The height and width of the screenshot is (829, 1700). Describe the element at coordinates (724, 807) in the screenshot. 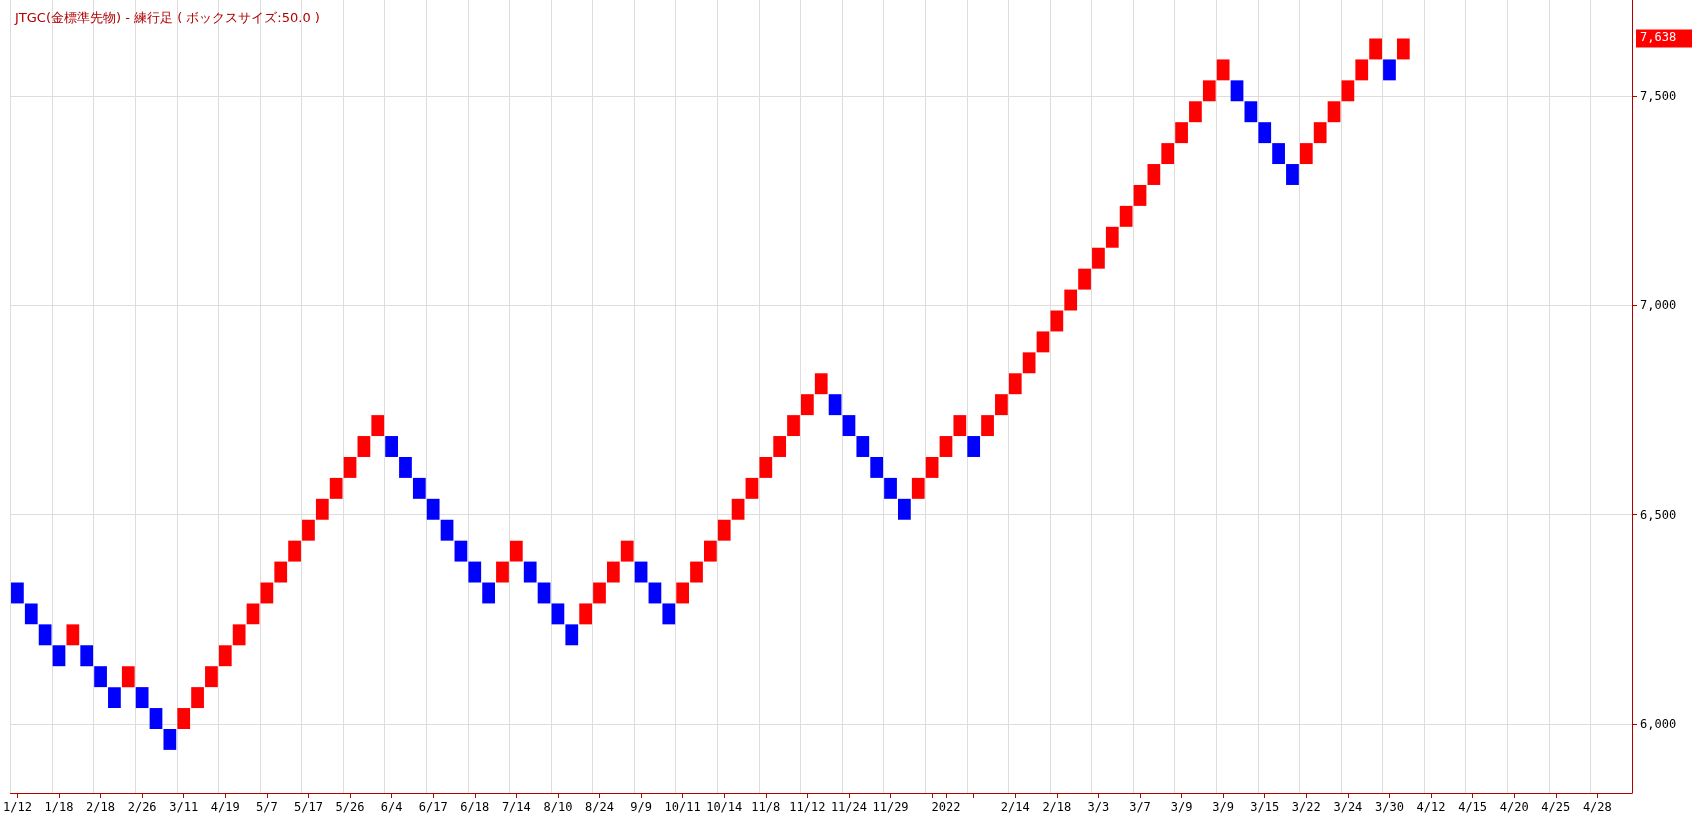

I see `x-tick-label: 10/14` at that location.